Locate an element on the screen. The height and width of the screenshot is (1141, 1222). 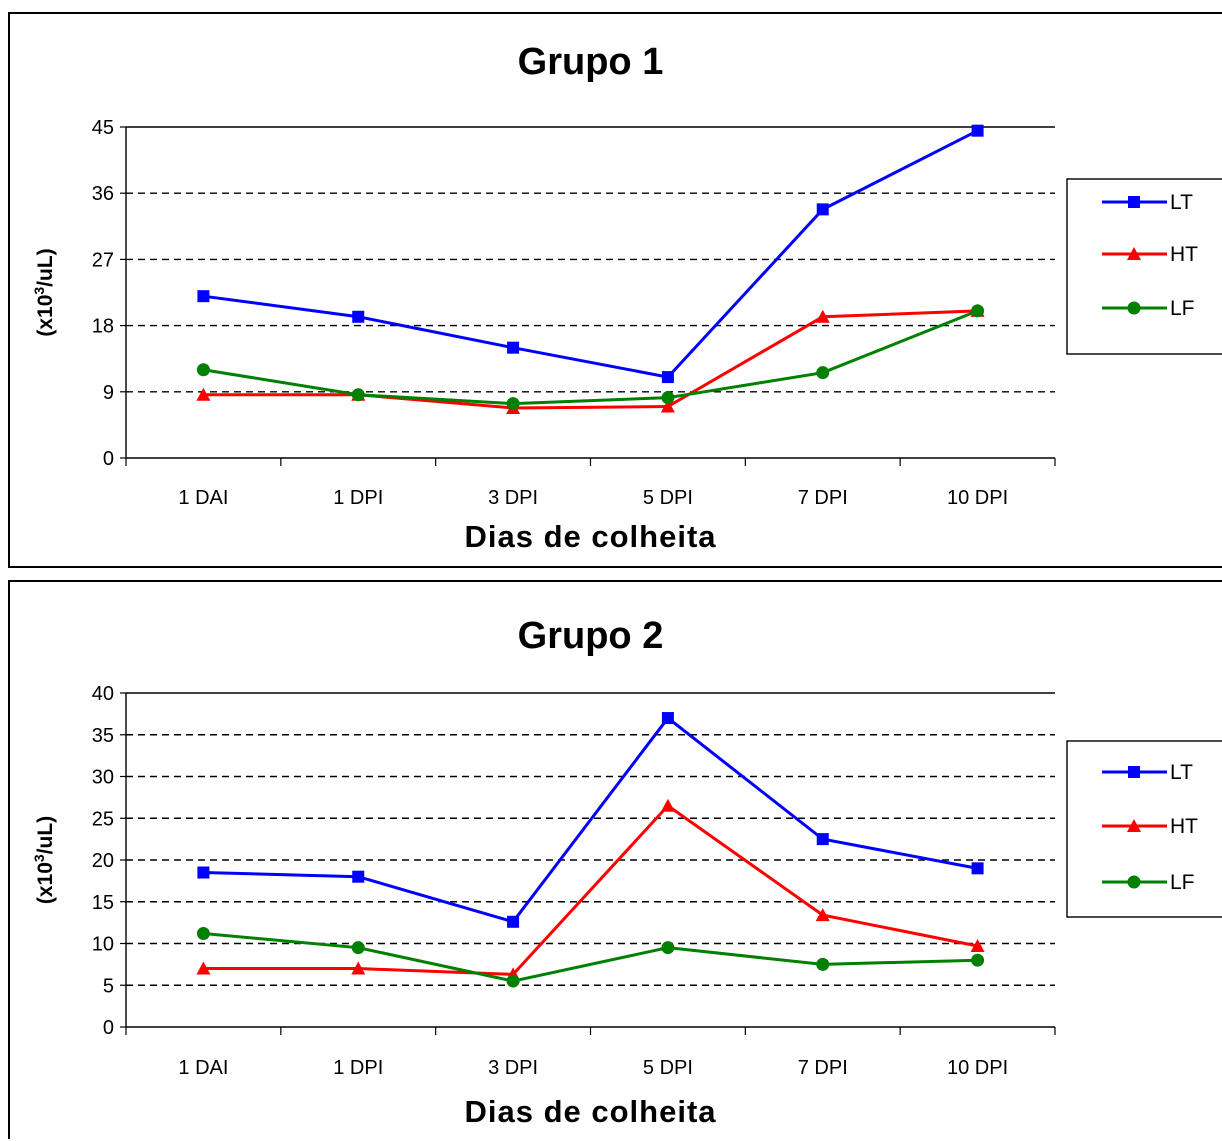
y-tick-label: 45 is located at coordinates (103, 128).